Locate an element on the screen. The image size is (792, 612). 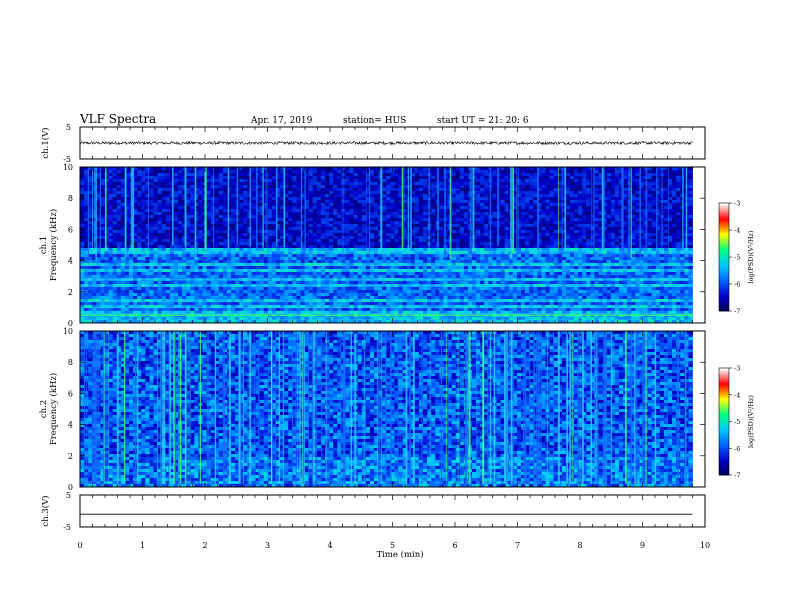
header-start-time: start UT = 21: 20: 6 is located at coordinates (483, 121).